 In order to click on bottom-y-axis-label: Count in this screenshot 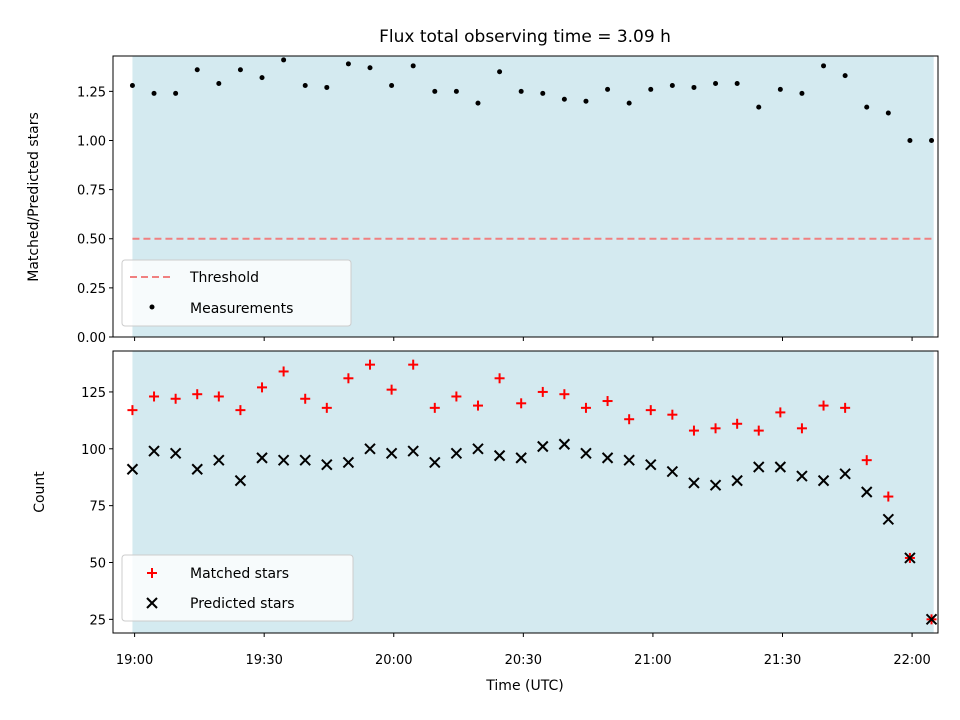, I will do `click(40, 492)`.